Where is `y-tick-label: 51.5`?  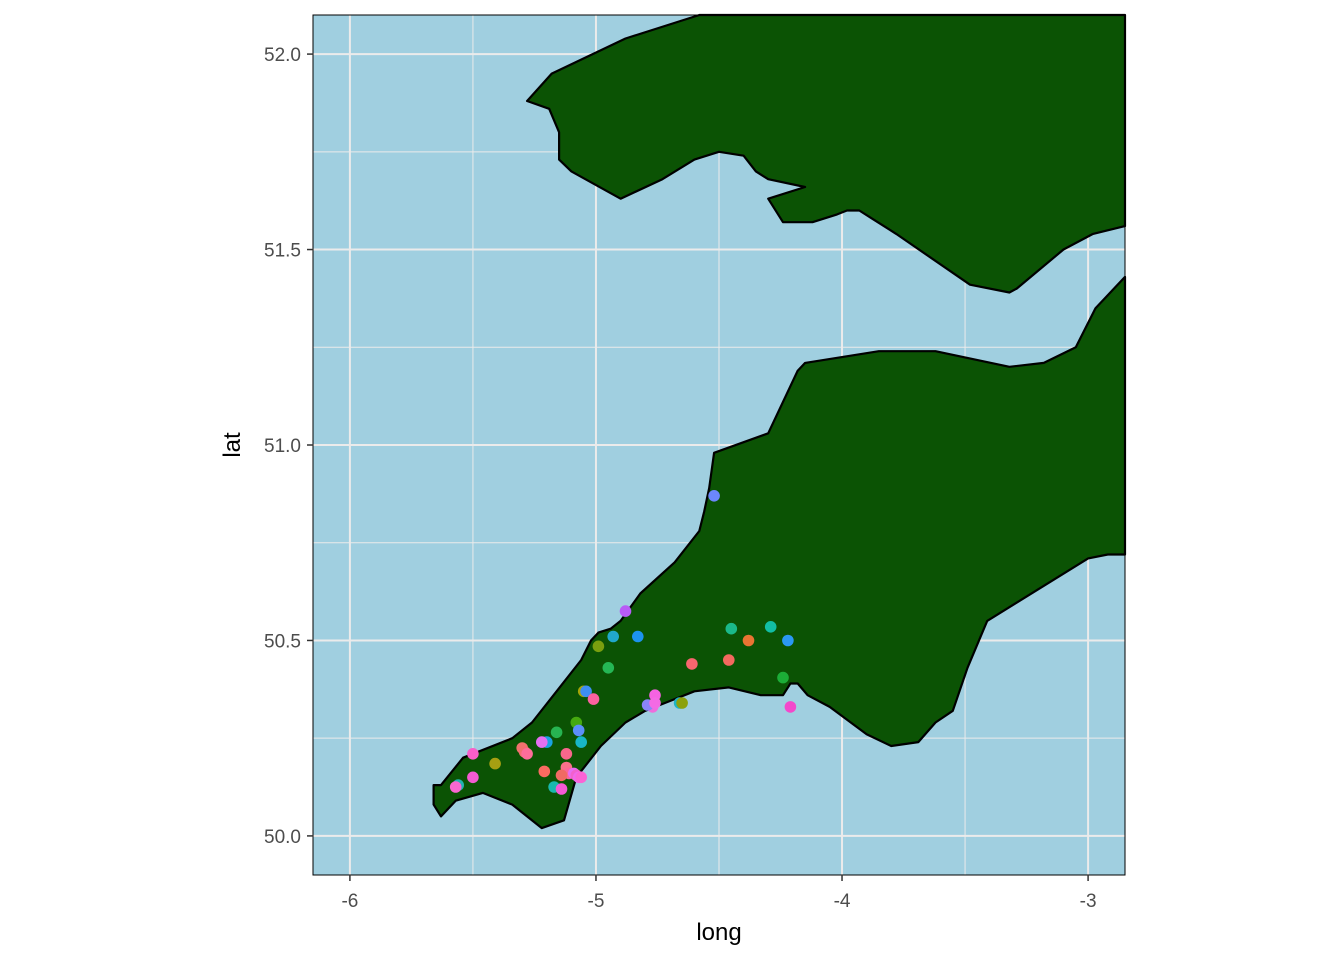
y-tick-label: 51.5 is located at coordinates (282, 251).